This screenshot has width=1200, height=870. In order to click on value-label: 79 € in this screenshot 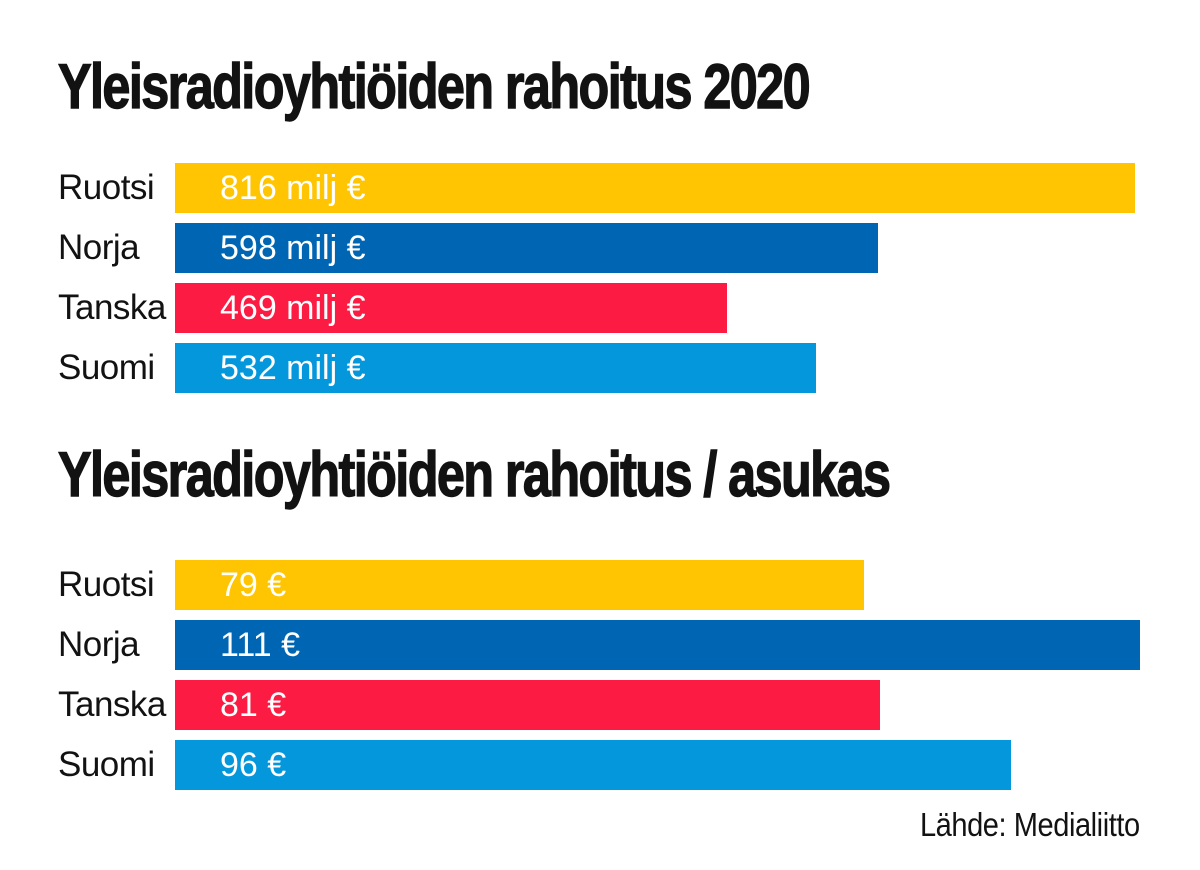, I will do `click(253, 584)`.